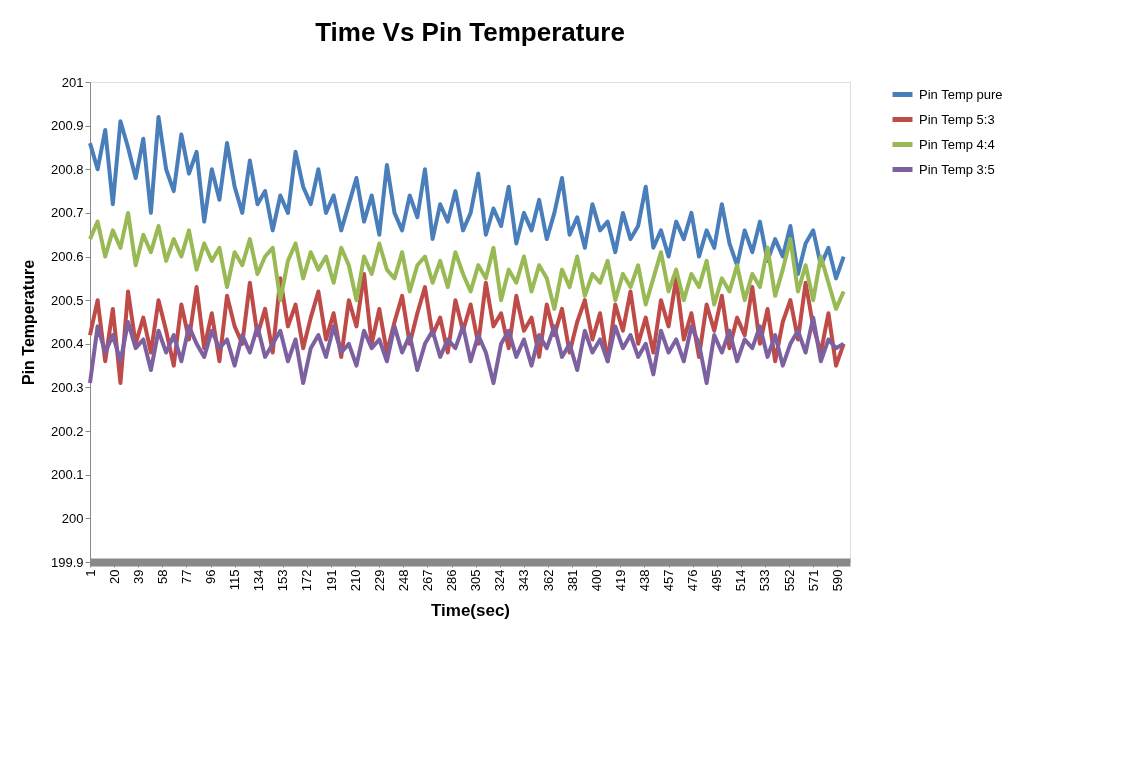 Image resolution: width=1131 pixels, height=769 pixels. Describe the element at coordinates (548, 580) in the screenshot. I see `x-tick-label: 362` at that location.